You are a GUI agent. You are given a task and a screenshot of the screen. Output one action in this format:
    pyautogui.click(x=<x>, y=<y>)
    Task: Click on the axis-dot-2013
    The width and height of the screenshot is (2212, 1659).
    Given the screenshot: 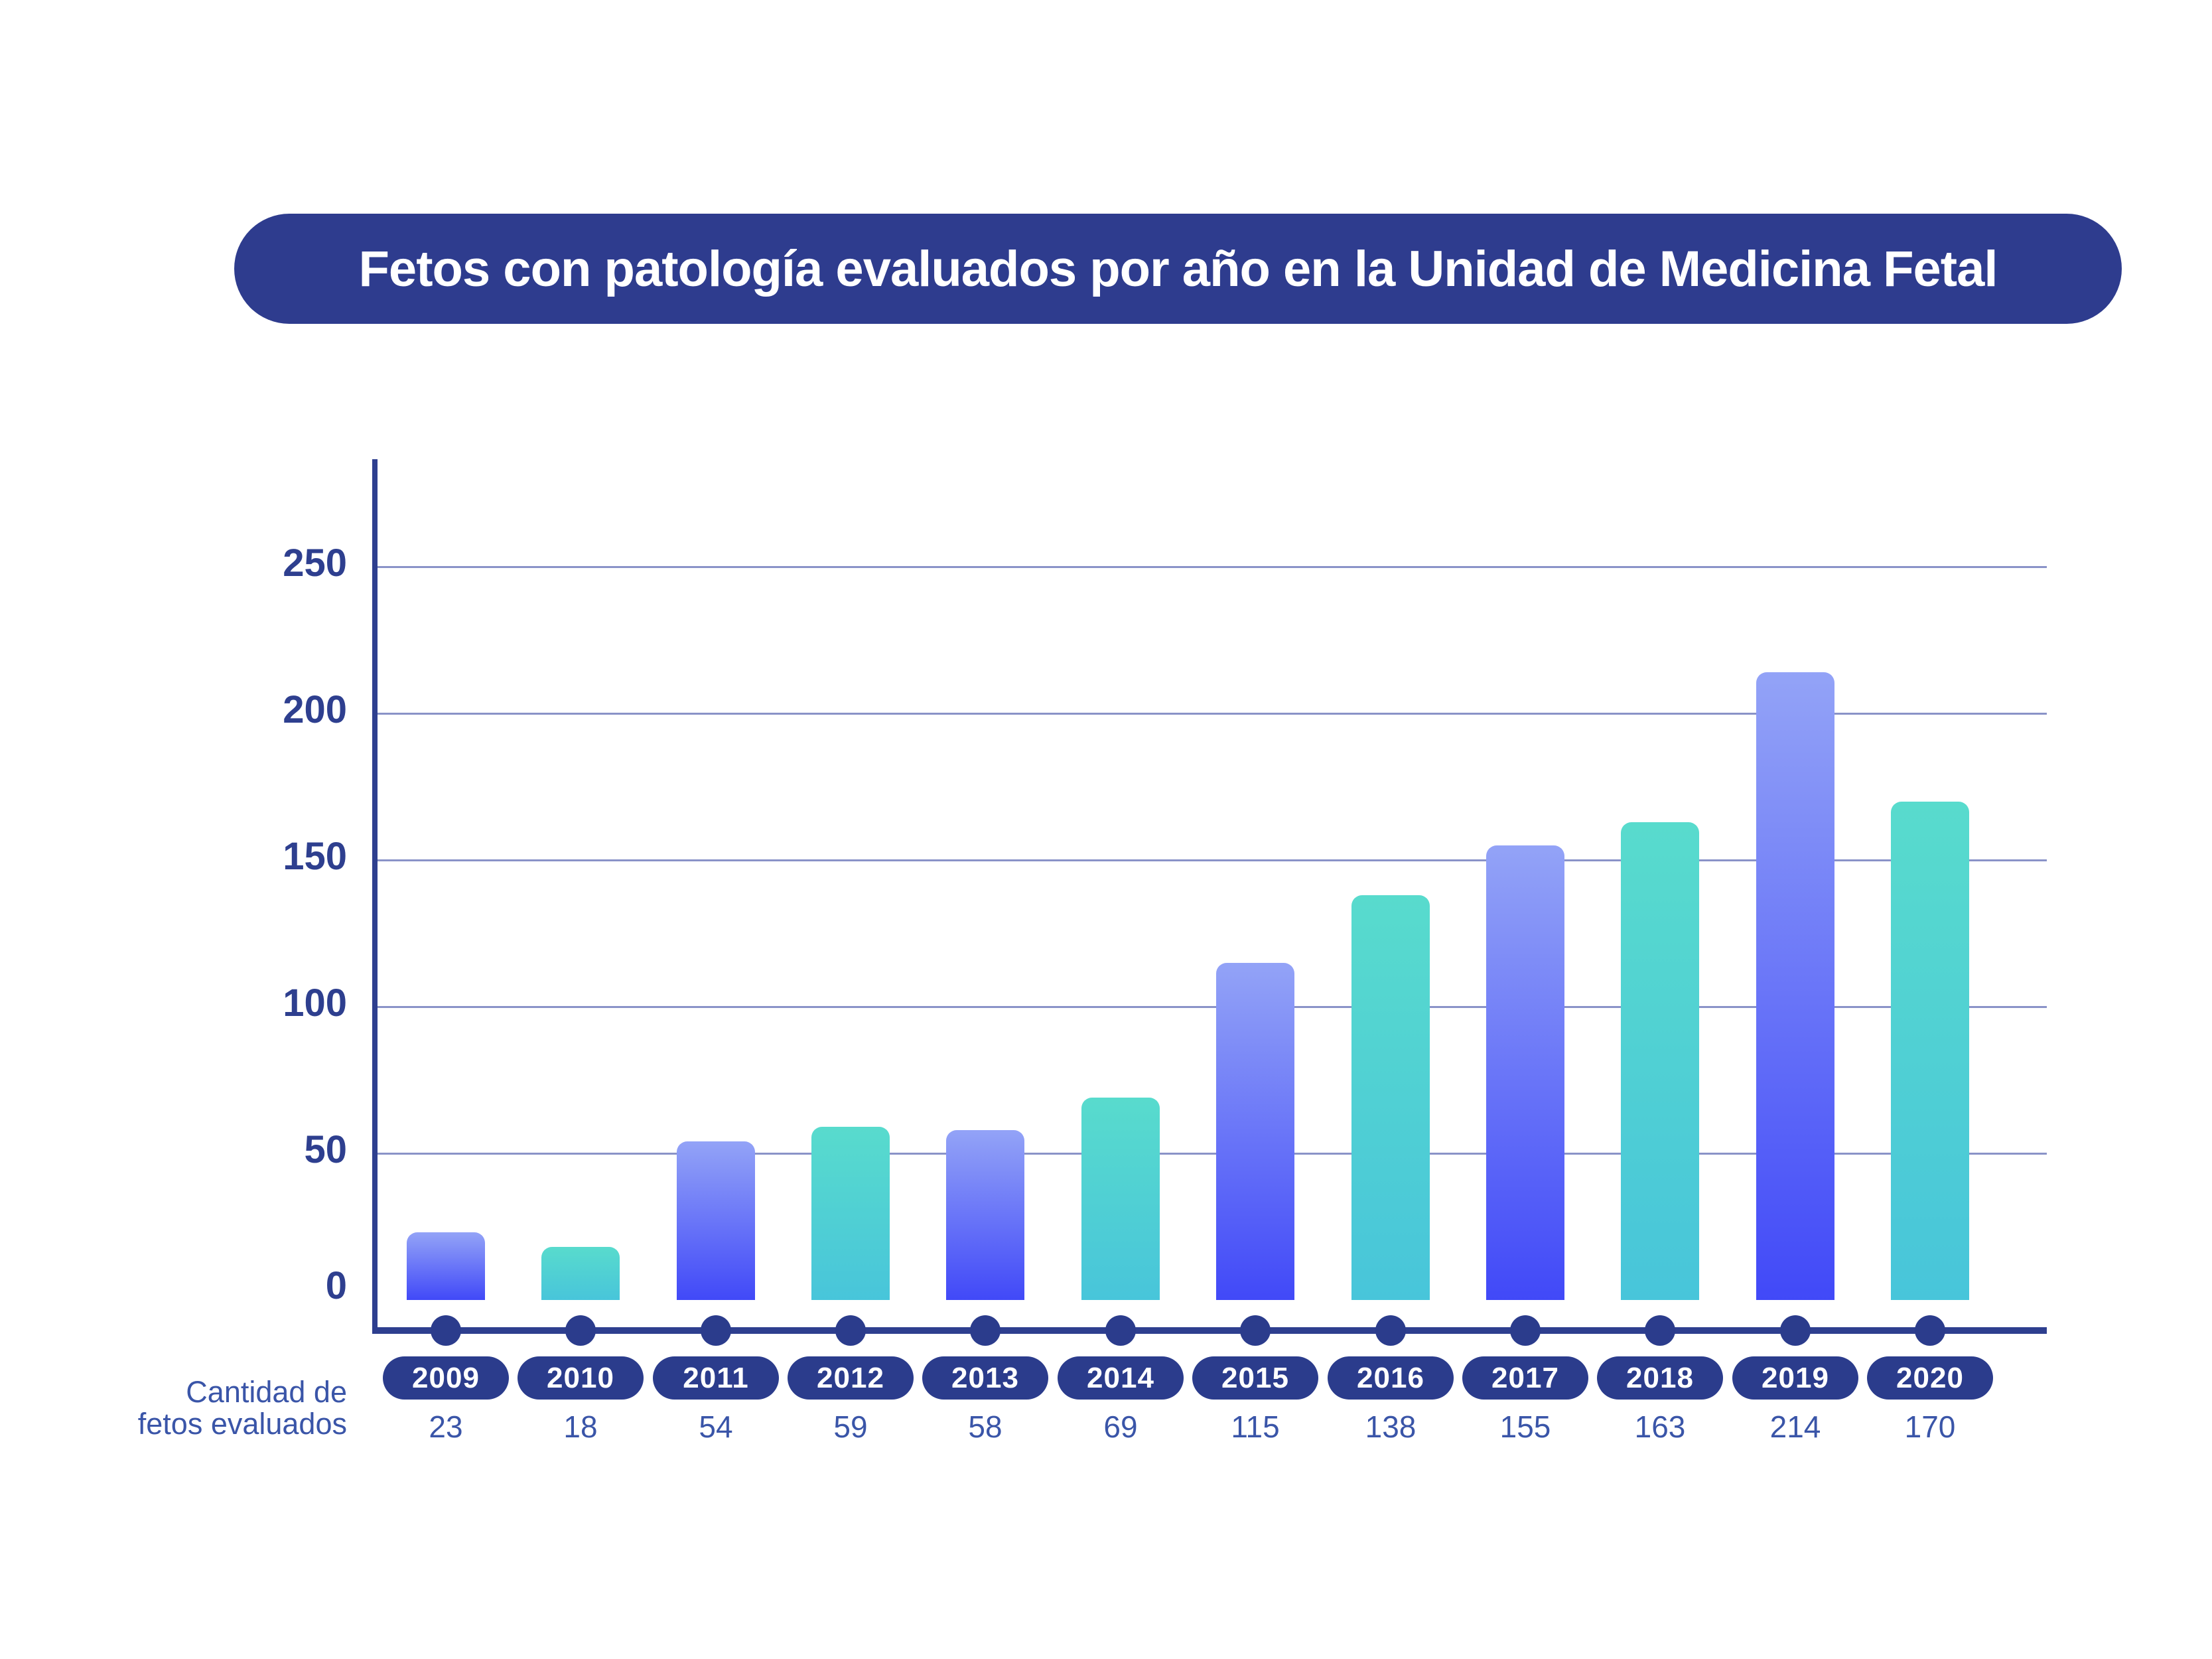 What is the action you would take?
    pyautogui.click(x=985, y=1330)
    